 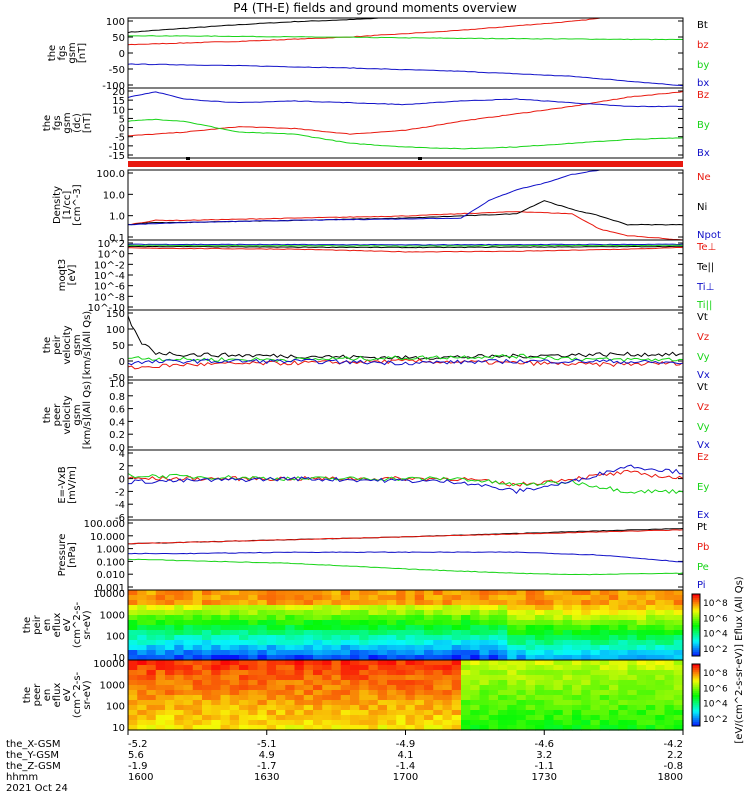 I want to click on axis-label: thepeirvelocitygsm[km/s](All Qs), so click(x=67, y=345).